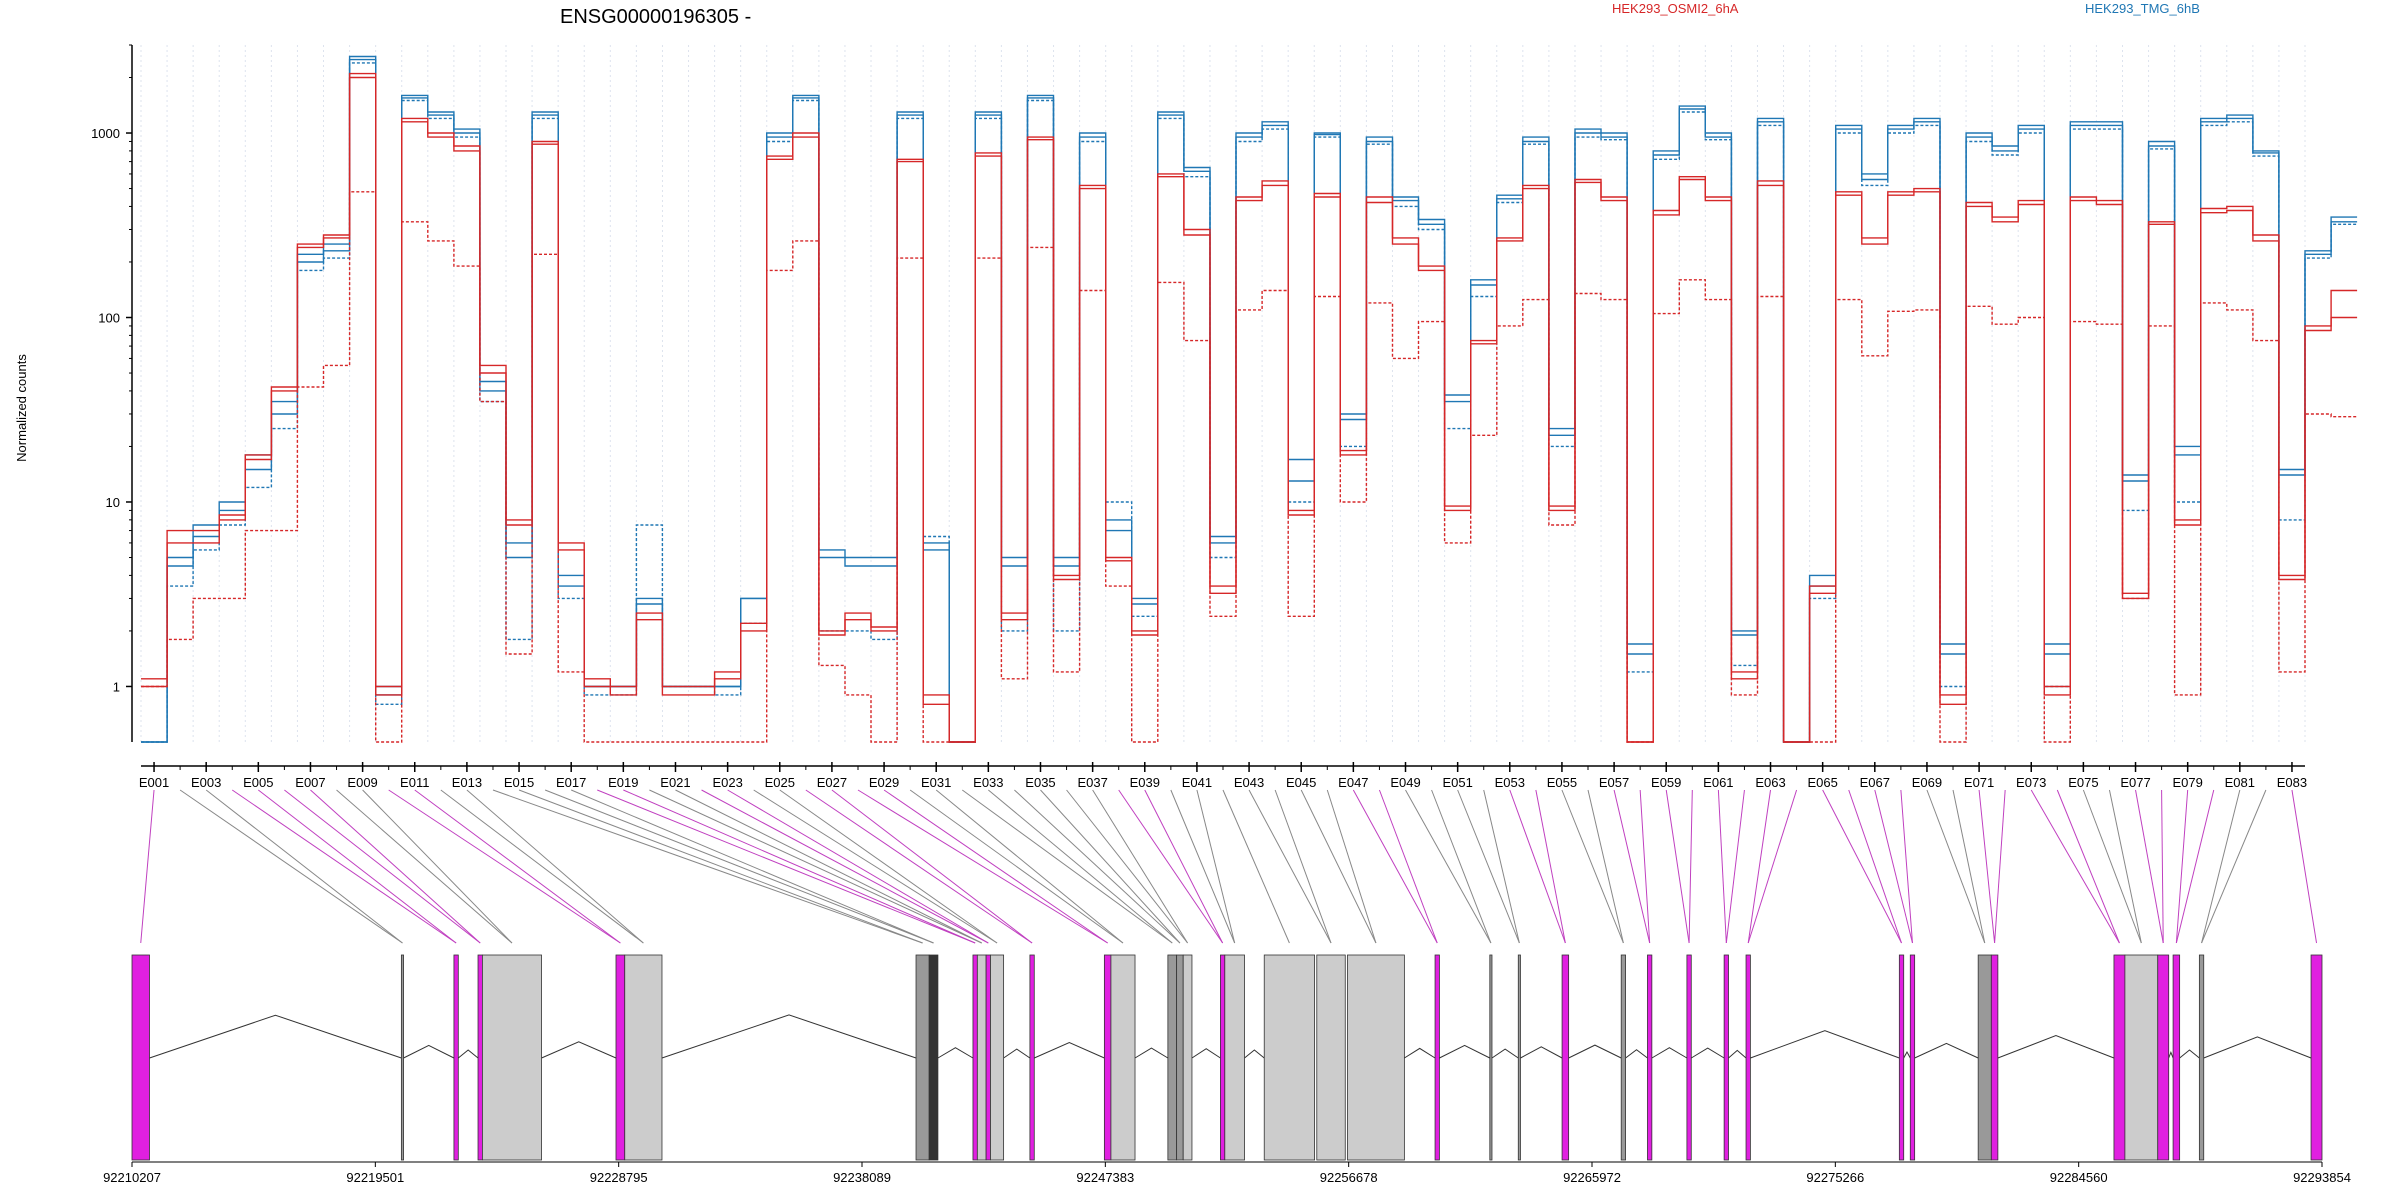 Image resolution: width=2400 pixels, height=1200 pixels. I want to click on x-tick-label: E015, so click(519, 782).